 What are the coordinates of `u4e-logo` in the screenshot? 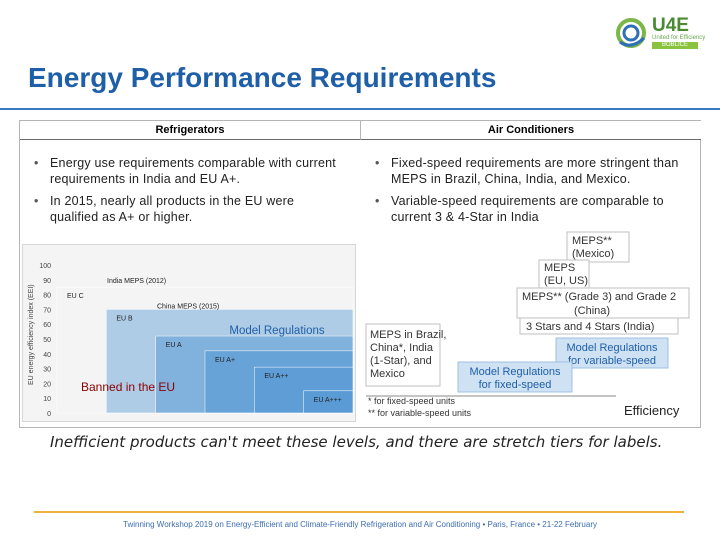 It's located at (631, 33).